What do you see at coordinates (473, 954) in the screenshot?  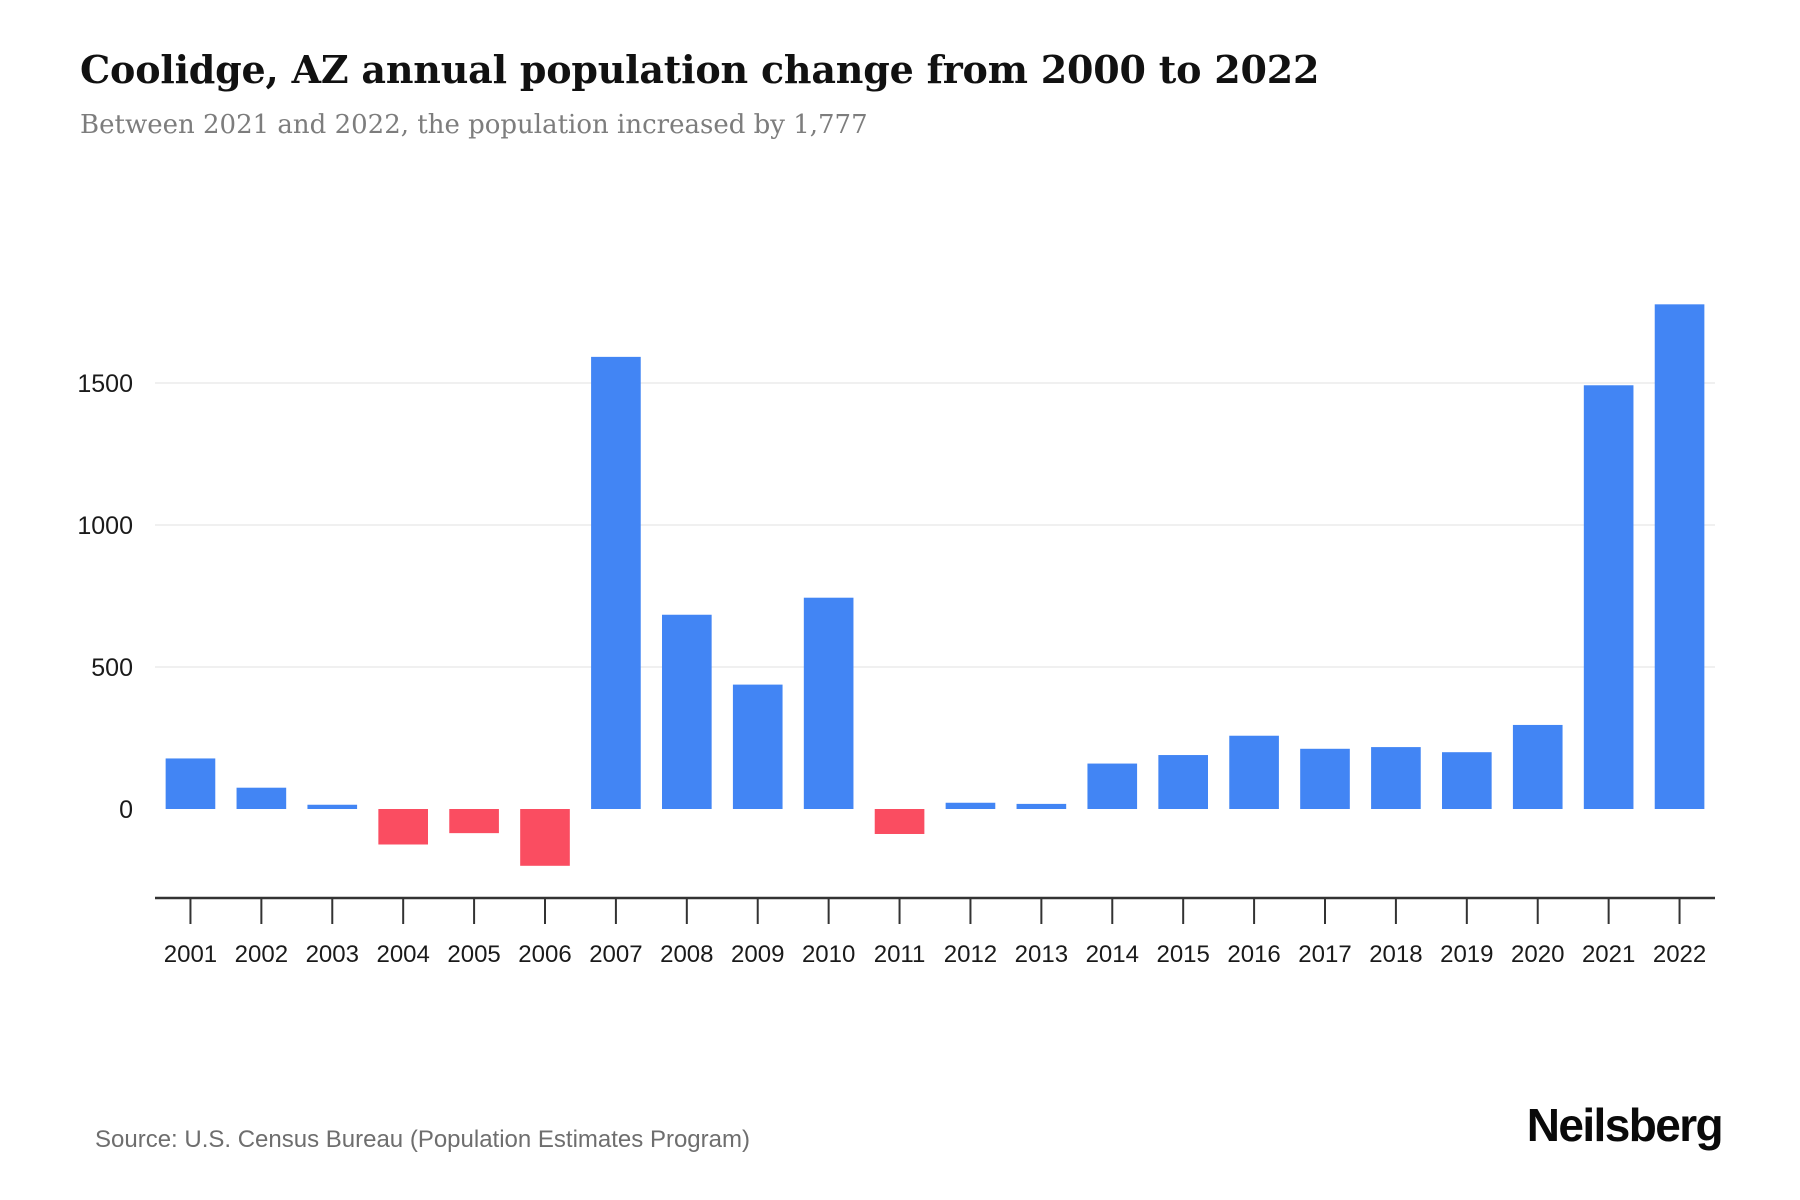 I see `x-axis-tick-label: 2005` at bounding box center [473, 954].